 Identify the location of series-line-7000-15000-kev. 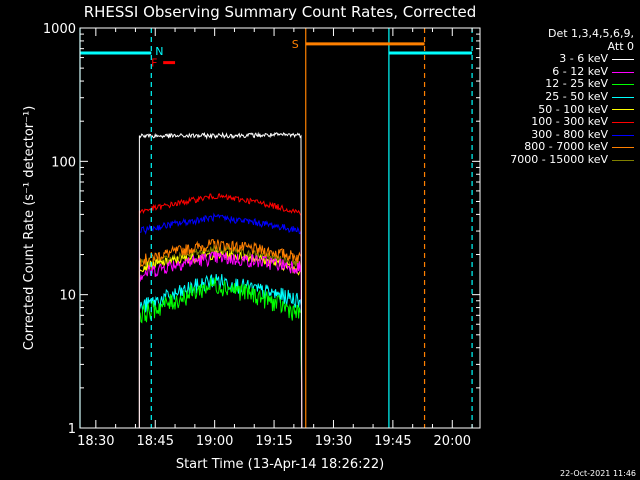
(220, 336).